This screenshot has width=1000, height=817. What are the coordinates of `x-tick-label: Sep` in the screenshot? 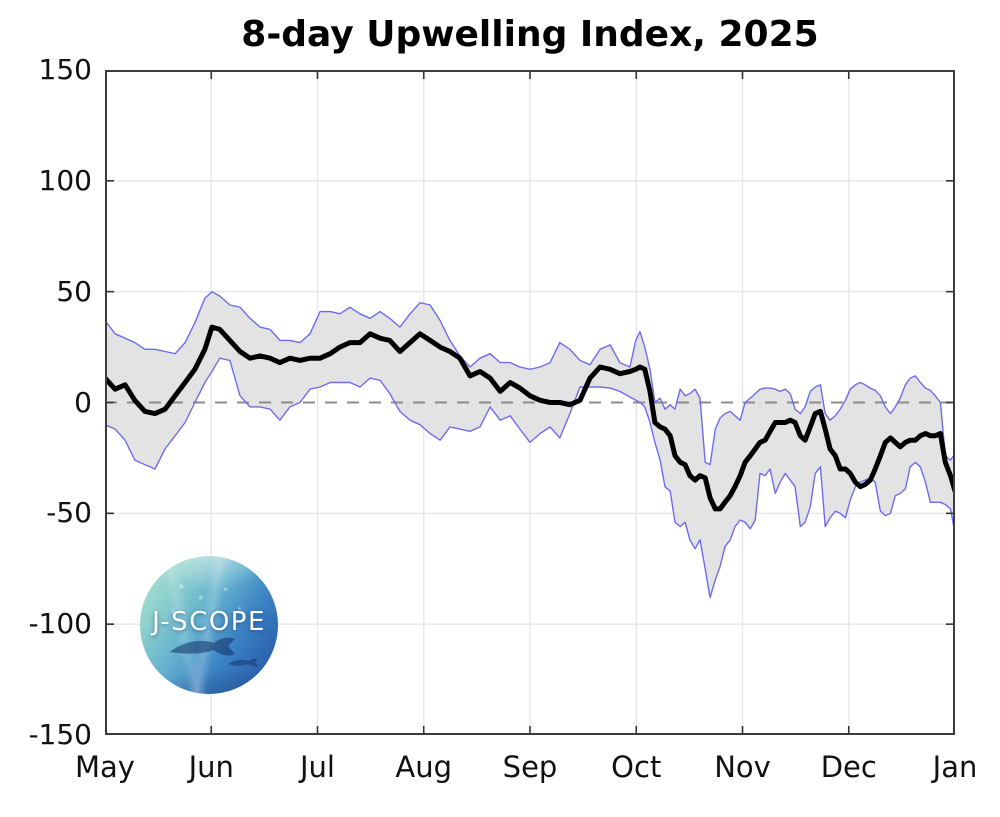 It's located at (530, 767).